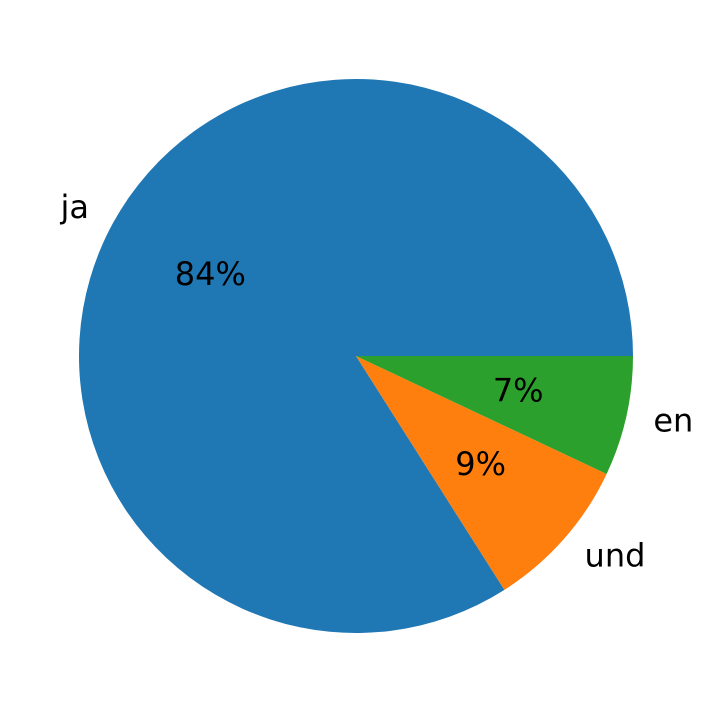 The image size is (712, 713). What do you see at coordinates (74, 207) in the screenshot?
I see `slice-label: ja` at bounding box center [74, 207].